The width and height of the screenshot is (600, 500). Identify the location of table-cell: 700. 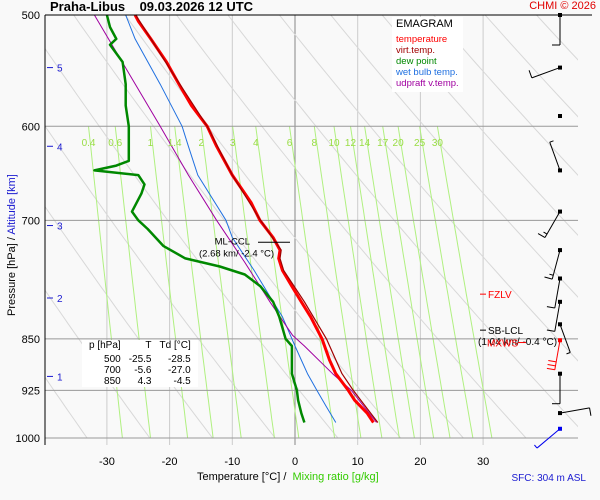
(112, 370).